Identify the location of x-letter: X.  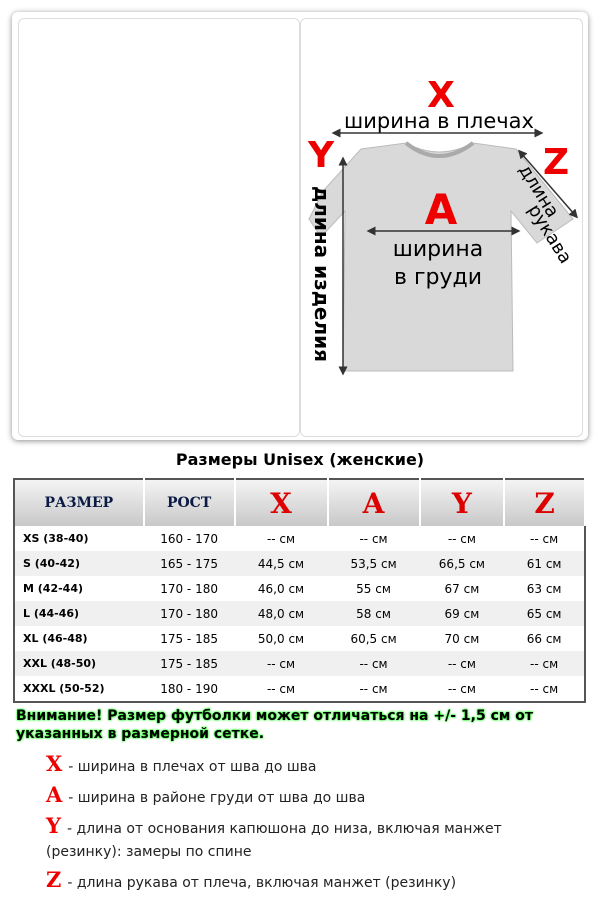
(441, 95).